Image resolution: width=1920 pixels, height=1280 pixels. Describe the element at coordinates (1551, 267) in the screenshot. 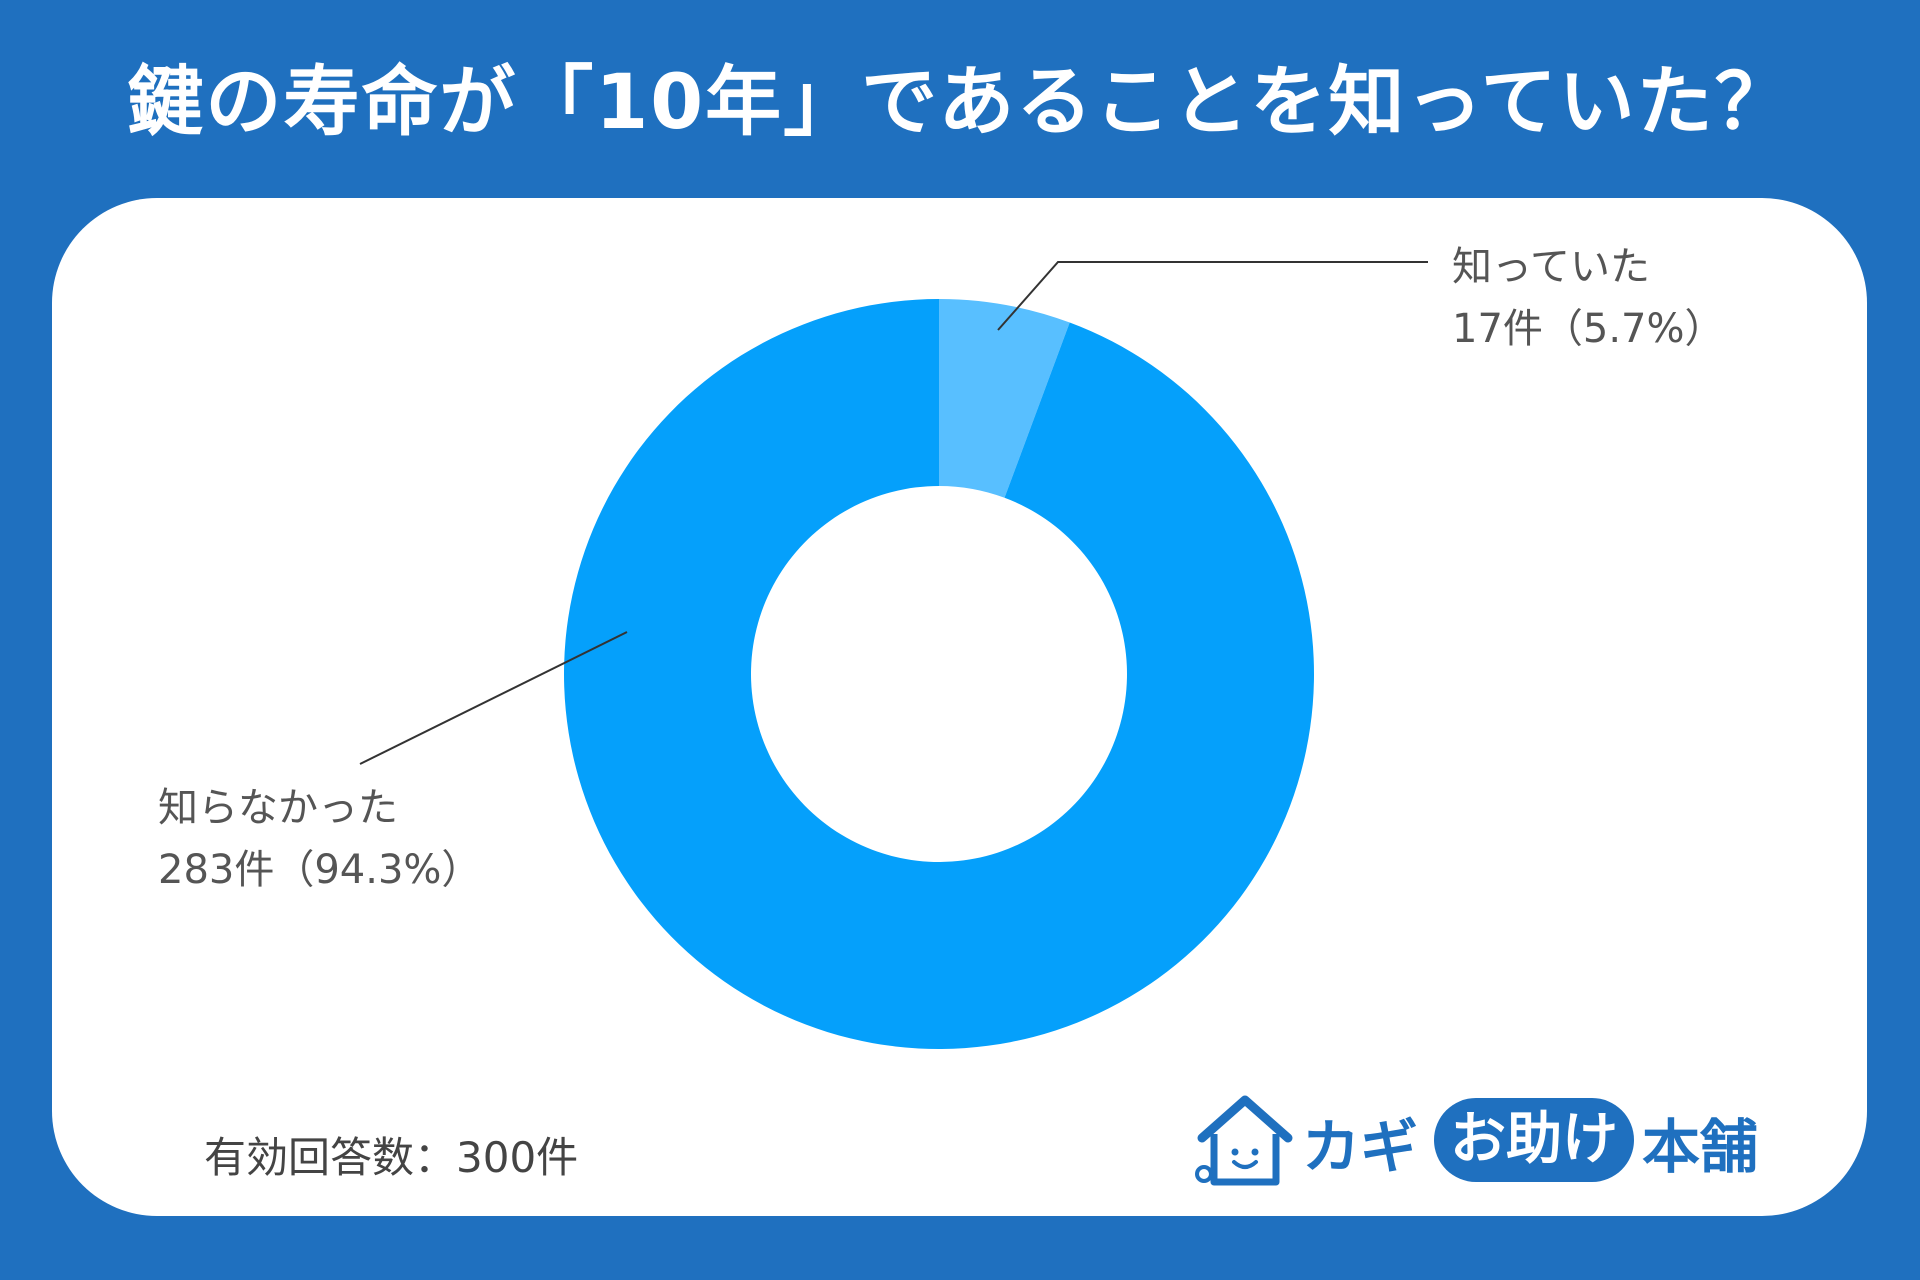

I see `label-knew-name: 知っていた` at that location.